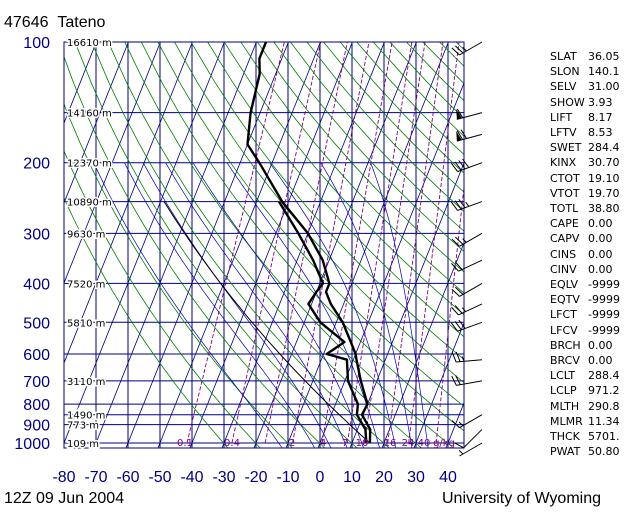 The height and width of the screenshot is (512, 640). What do you see at coordinates (36, 323) in the screenshot?
I see `pressure-tick-label: 500` at bounding box center [36, 323].